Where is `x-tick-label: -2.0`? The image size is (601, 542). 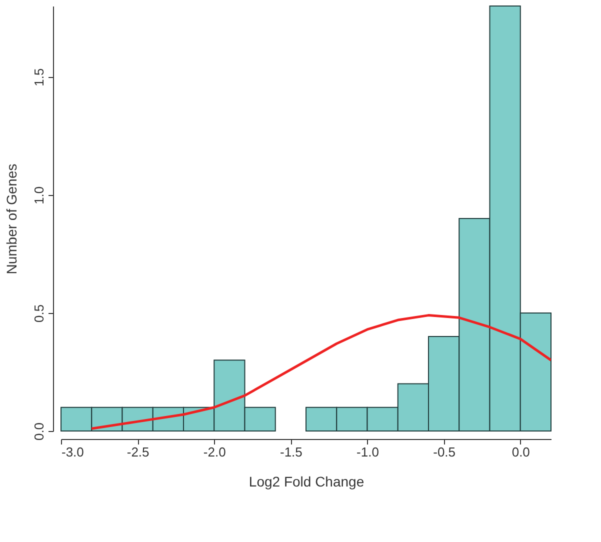
x-tick-label: -2.0 is located at coordinates (214, 452).